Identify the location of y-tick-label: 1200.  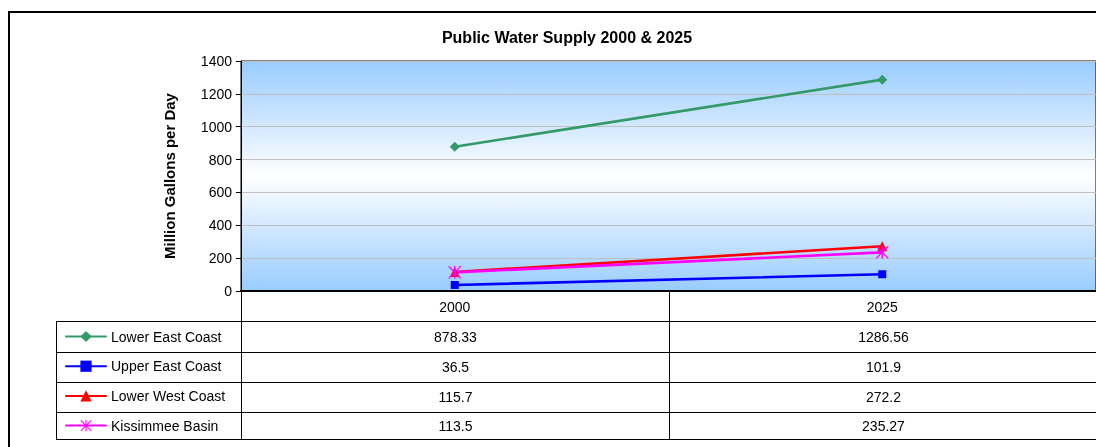
(216, 93).